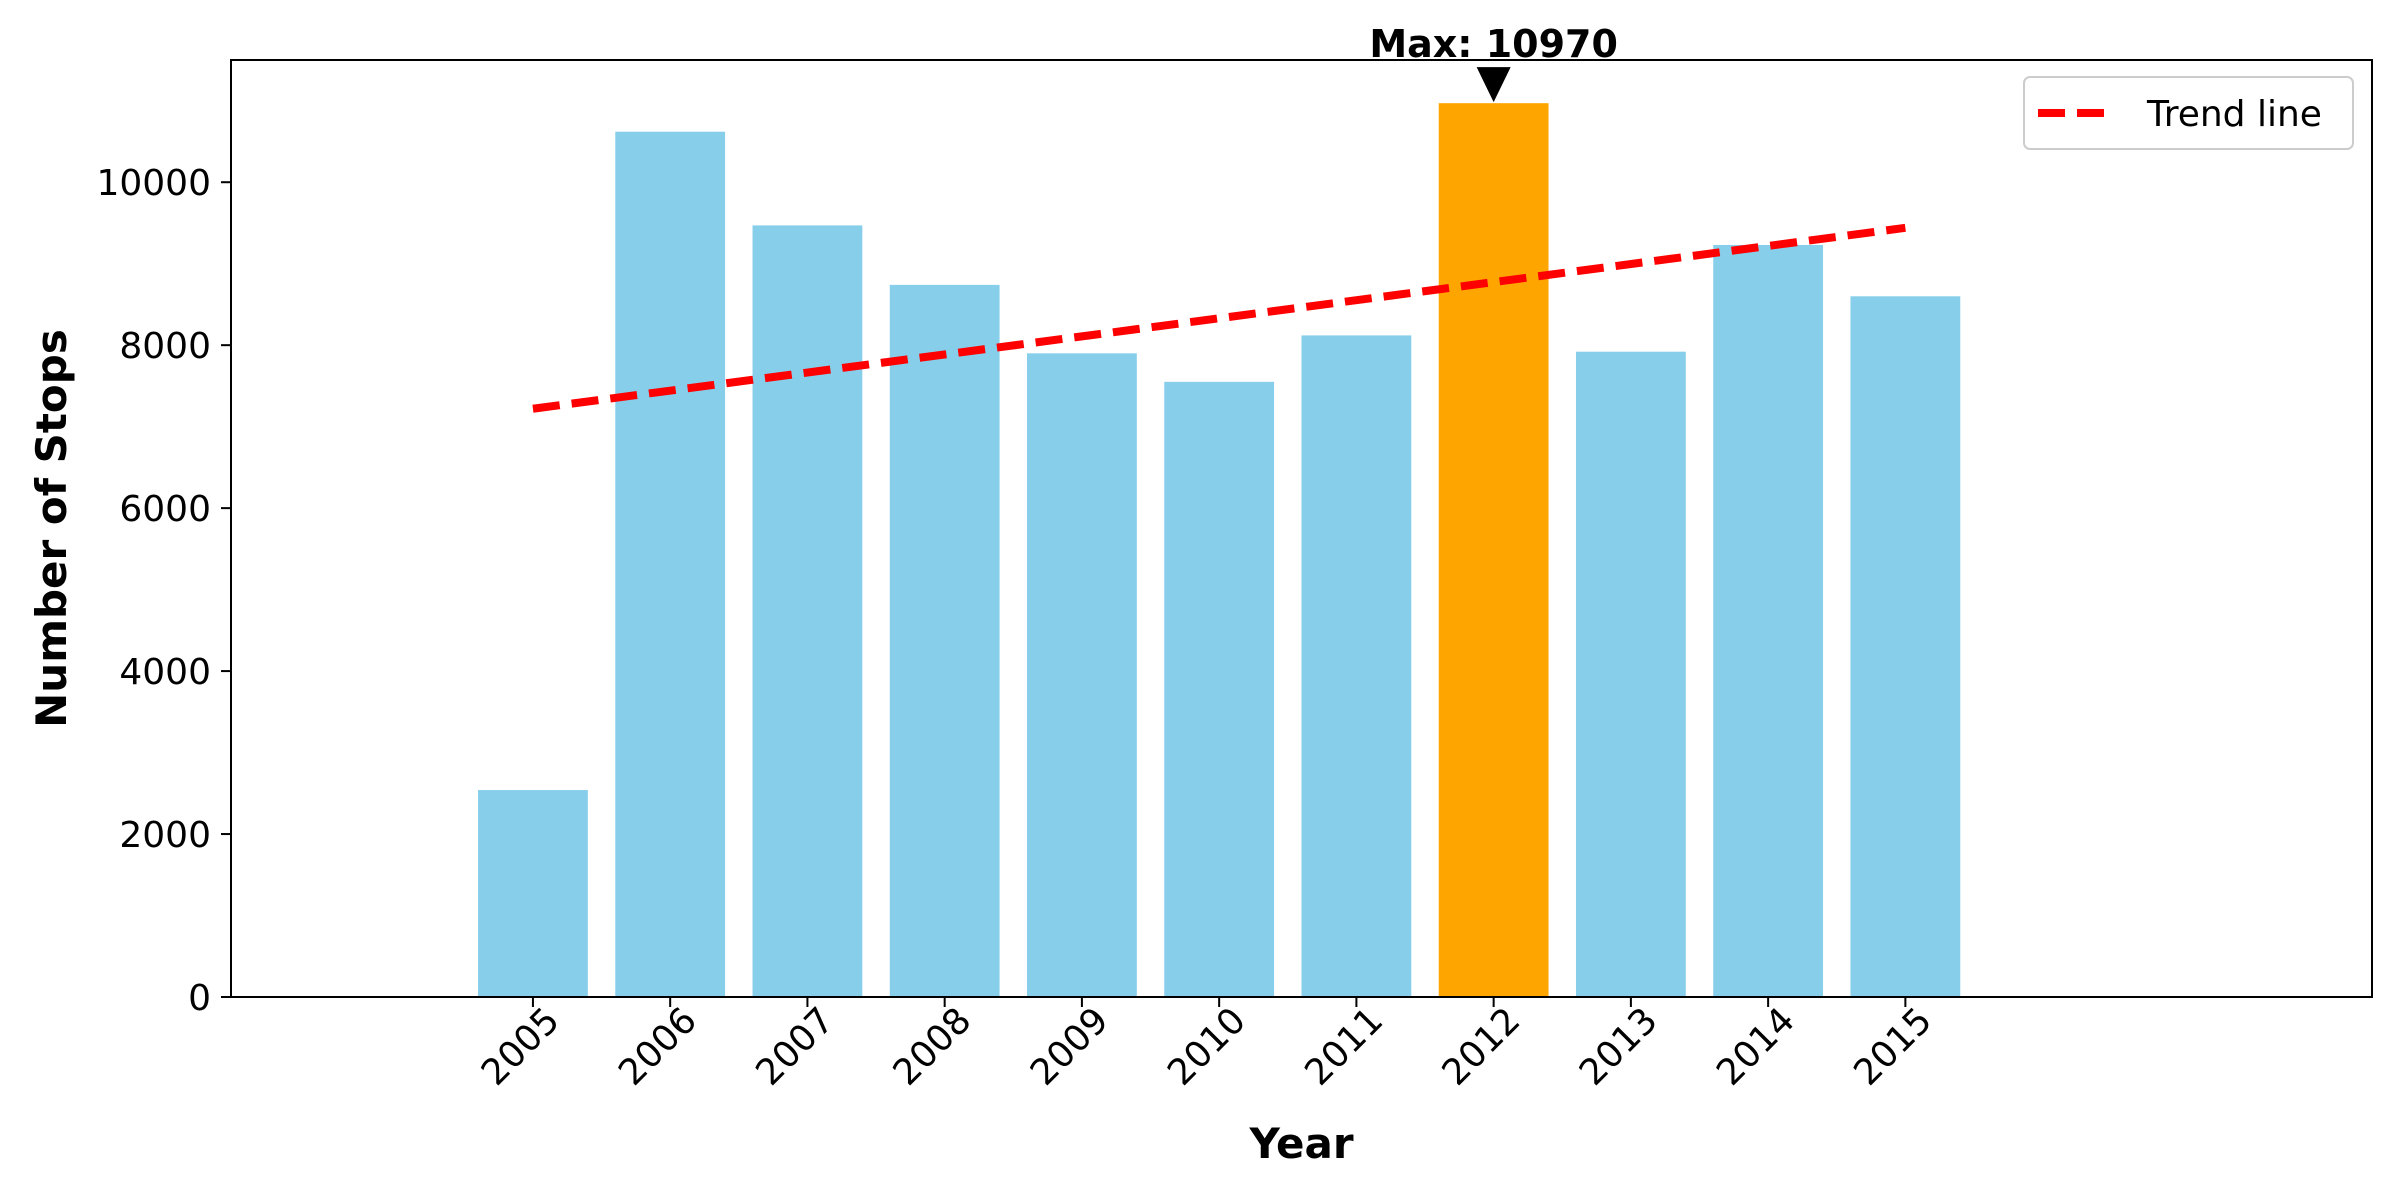 This screenshot has height=1200, width=2400. I want to click on x-tick-label: 2013, so click(1619, 1047).